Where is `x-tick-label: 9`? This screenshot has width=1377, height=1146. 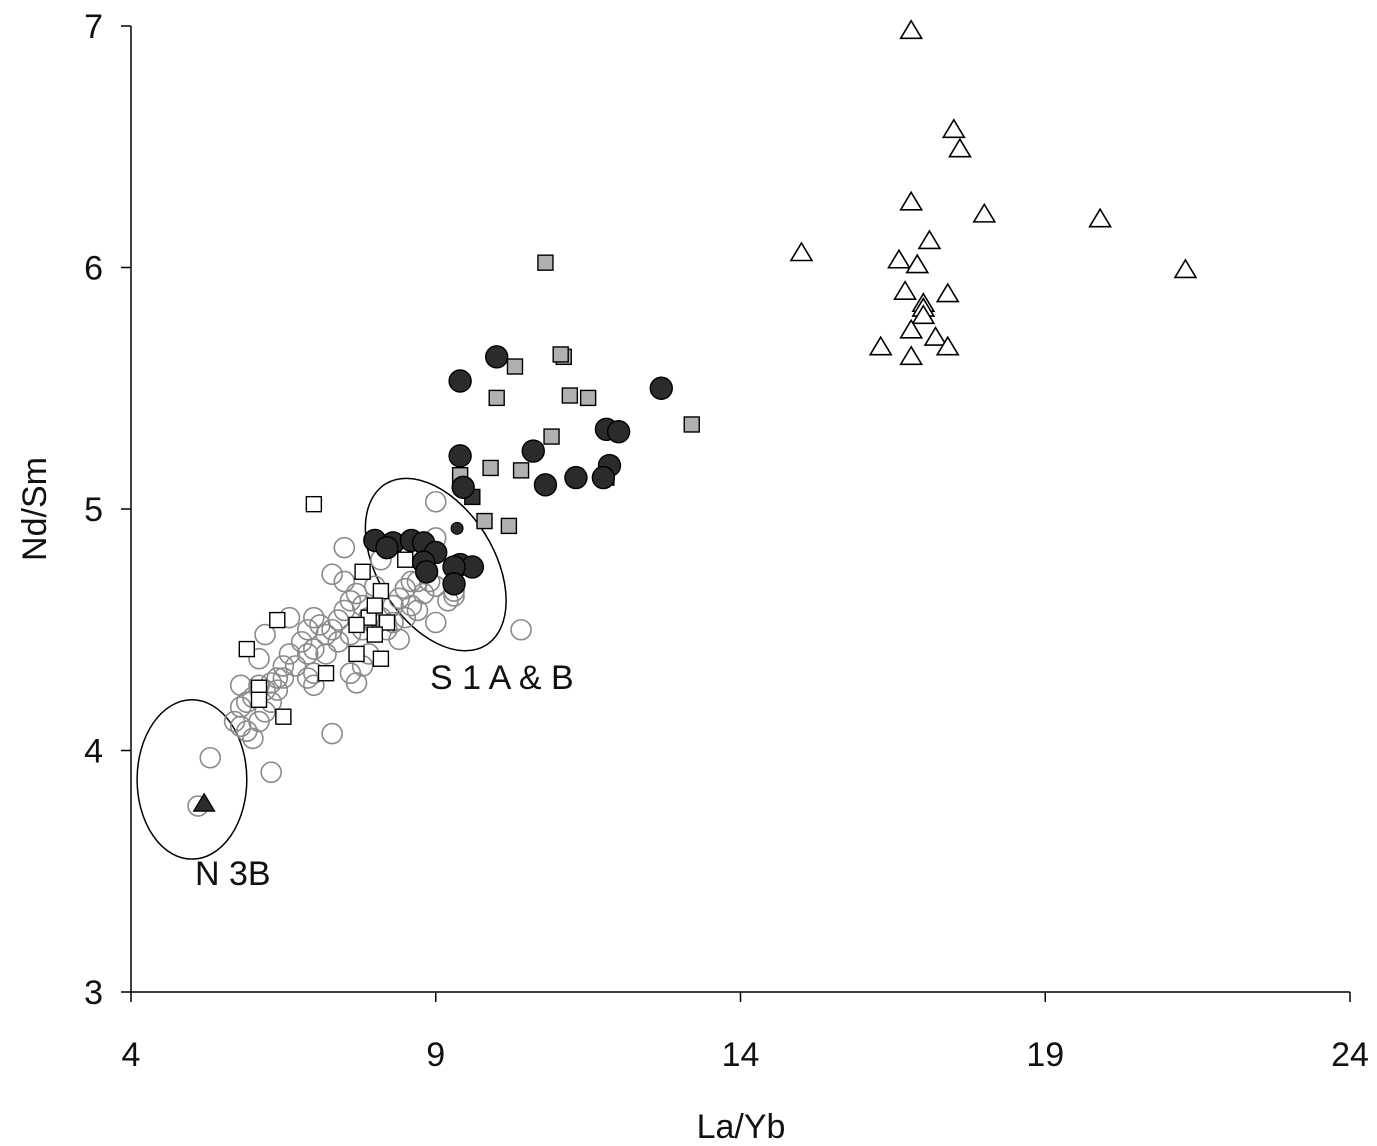 x-tick-label: 9 is located at coordinates (435, 1055).